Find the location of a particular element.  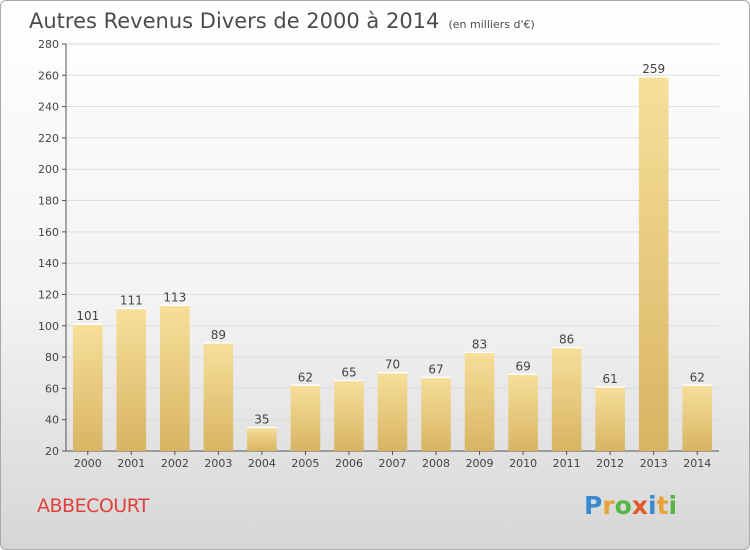

y-tick-label: 60 is located at coordinates (52, 388).